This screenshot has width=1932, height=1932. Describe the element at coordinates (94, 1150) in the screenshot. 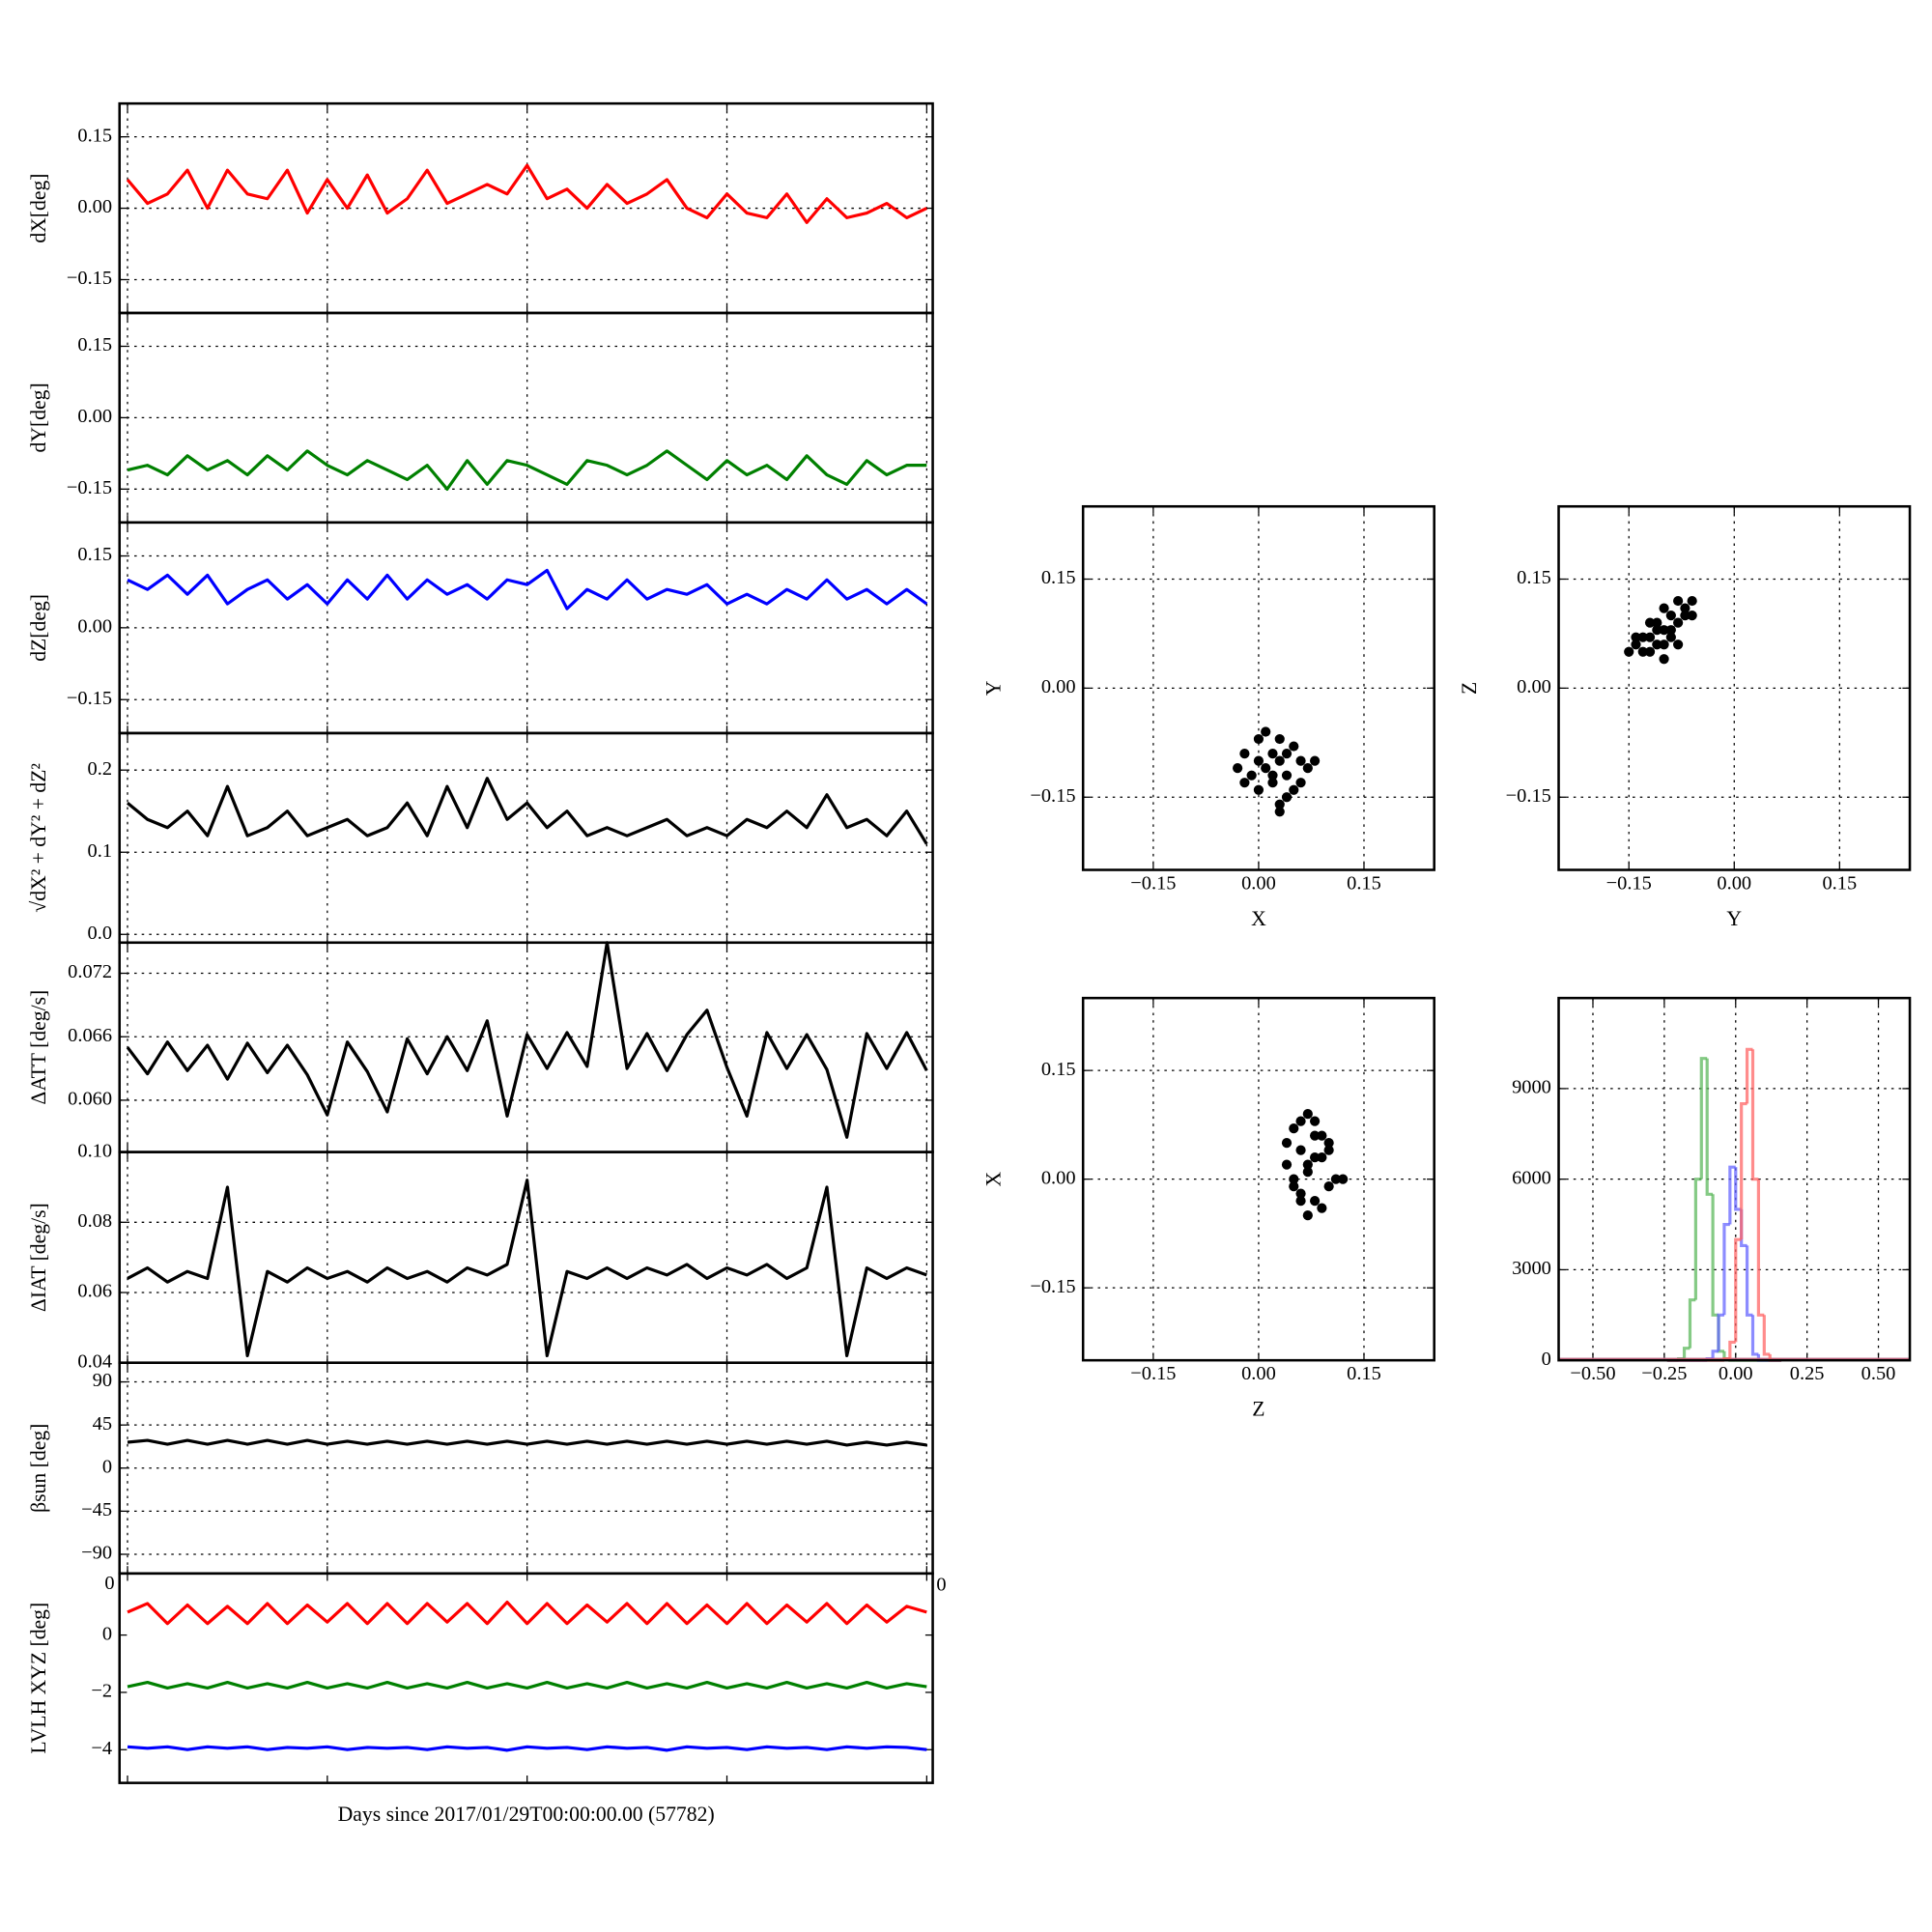

I see `y-tick-label: 0.10` at that location.